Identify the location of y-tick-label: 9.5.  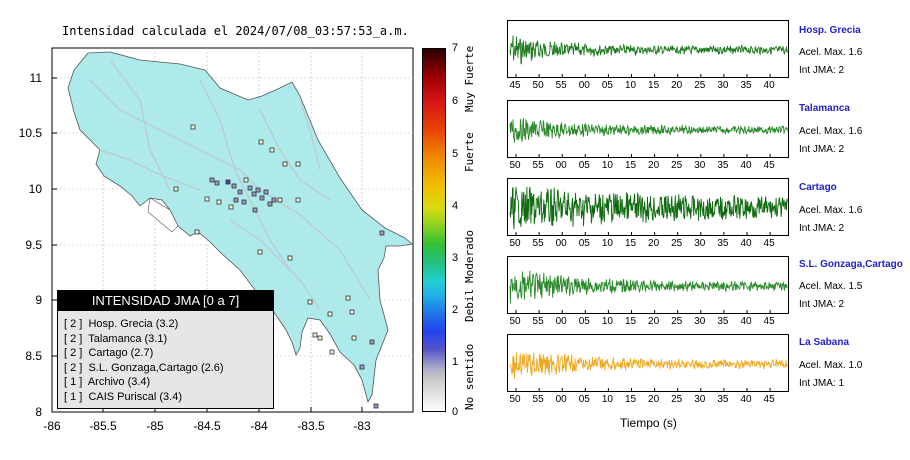
(33, 245).